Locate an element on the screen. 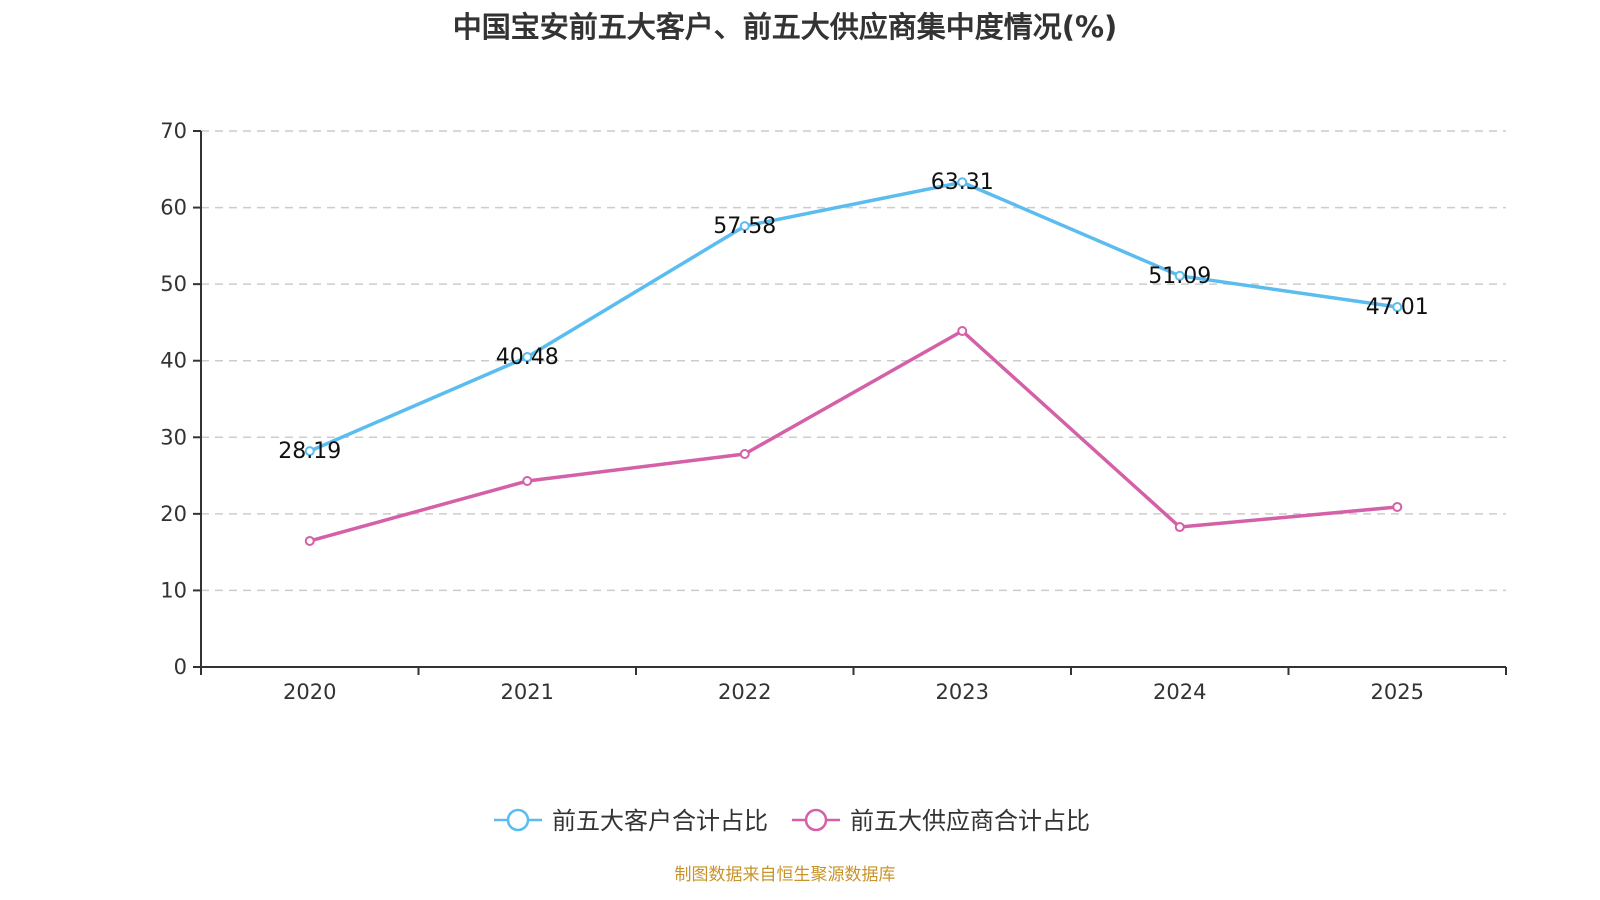  data-label: 63.31 is located at coordinates (962, 182).